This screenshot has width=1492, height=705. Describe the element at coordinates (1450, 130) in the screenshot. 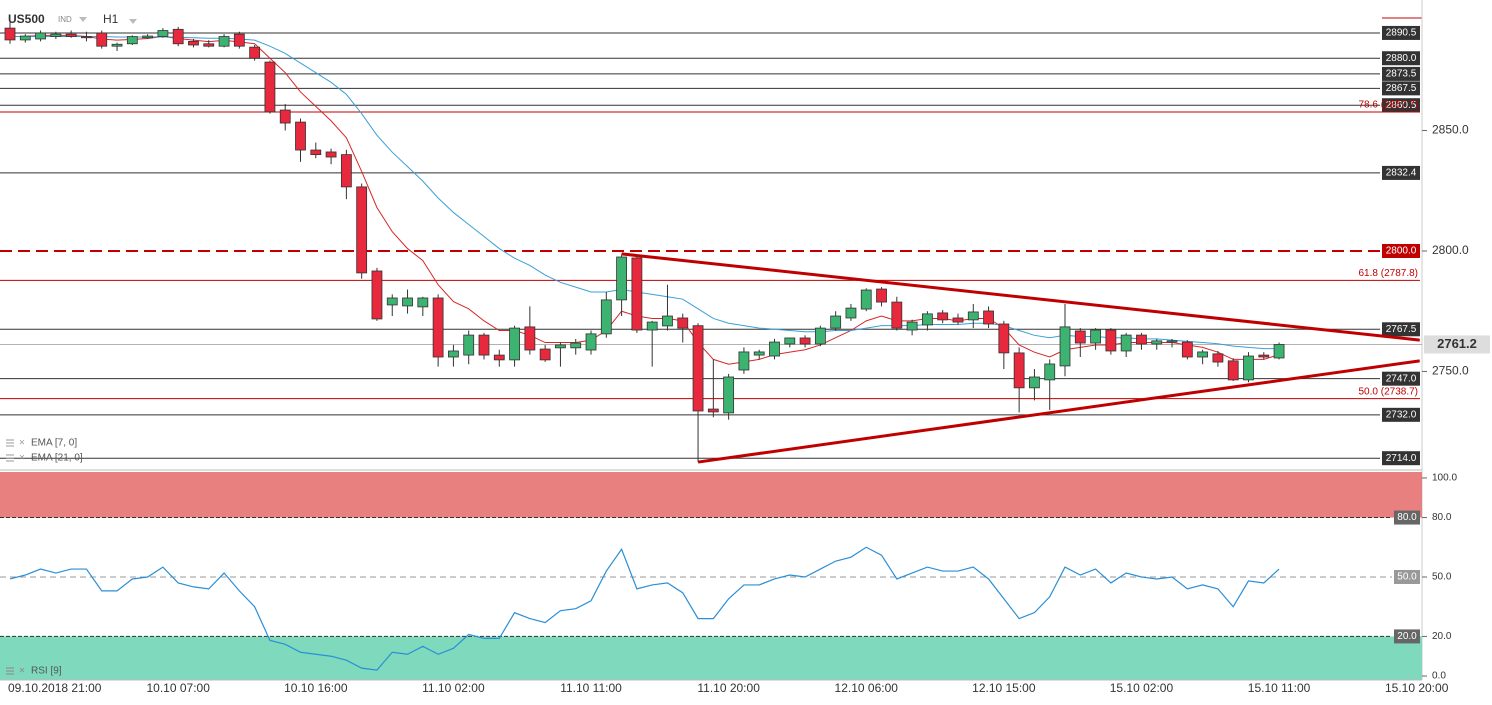

I see `y-tick-label: 2850.0` at that location.